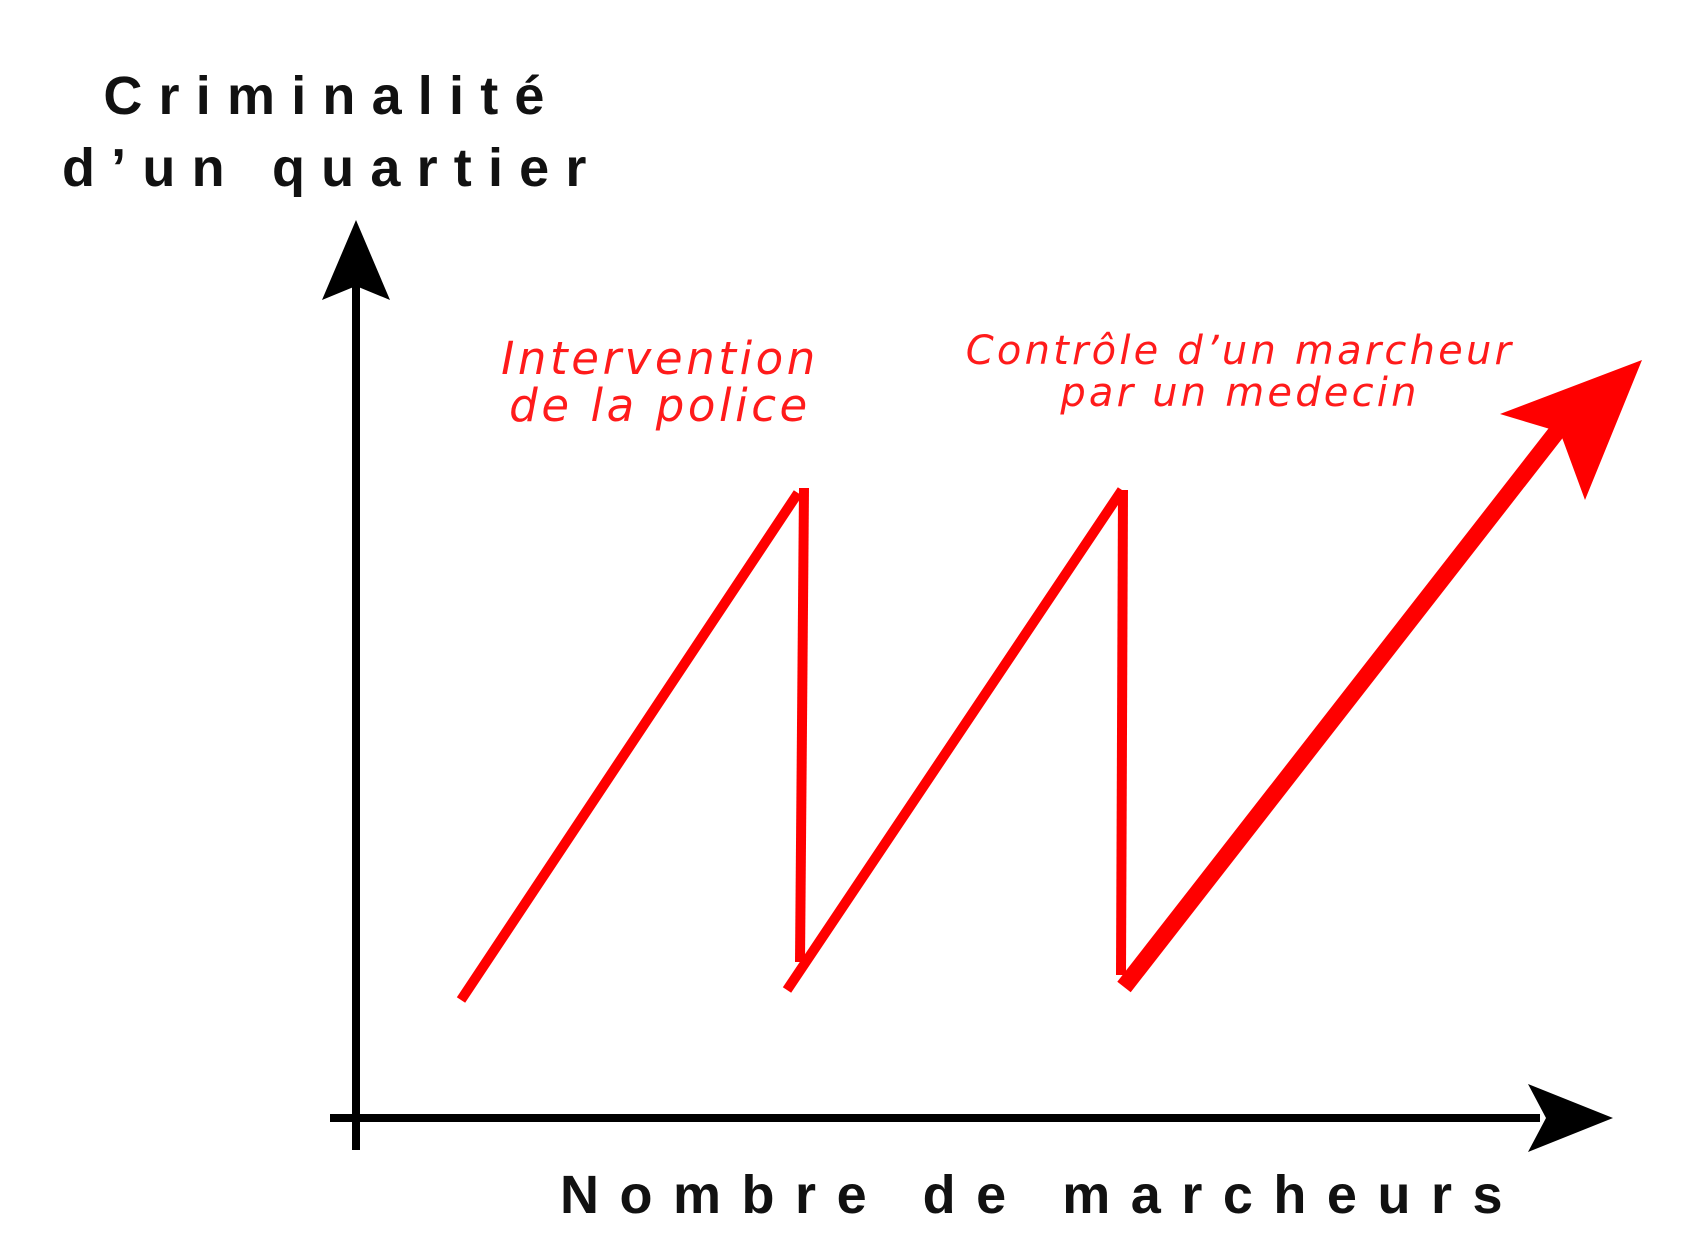 Image resolution: width=1707 pixels, height=1244 pixels. What do you see at coordinates (660, 358) in the screenshot?
I see `police-annotation-line-1: Intervention` at bounding box center [660, 358].